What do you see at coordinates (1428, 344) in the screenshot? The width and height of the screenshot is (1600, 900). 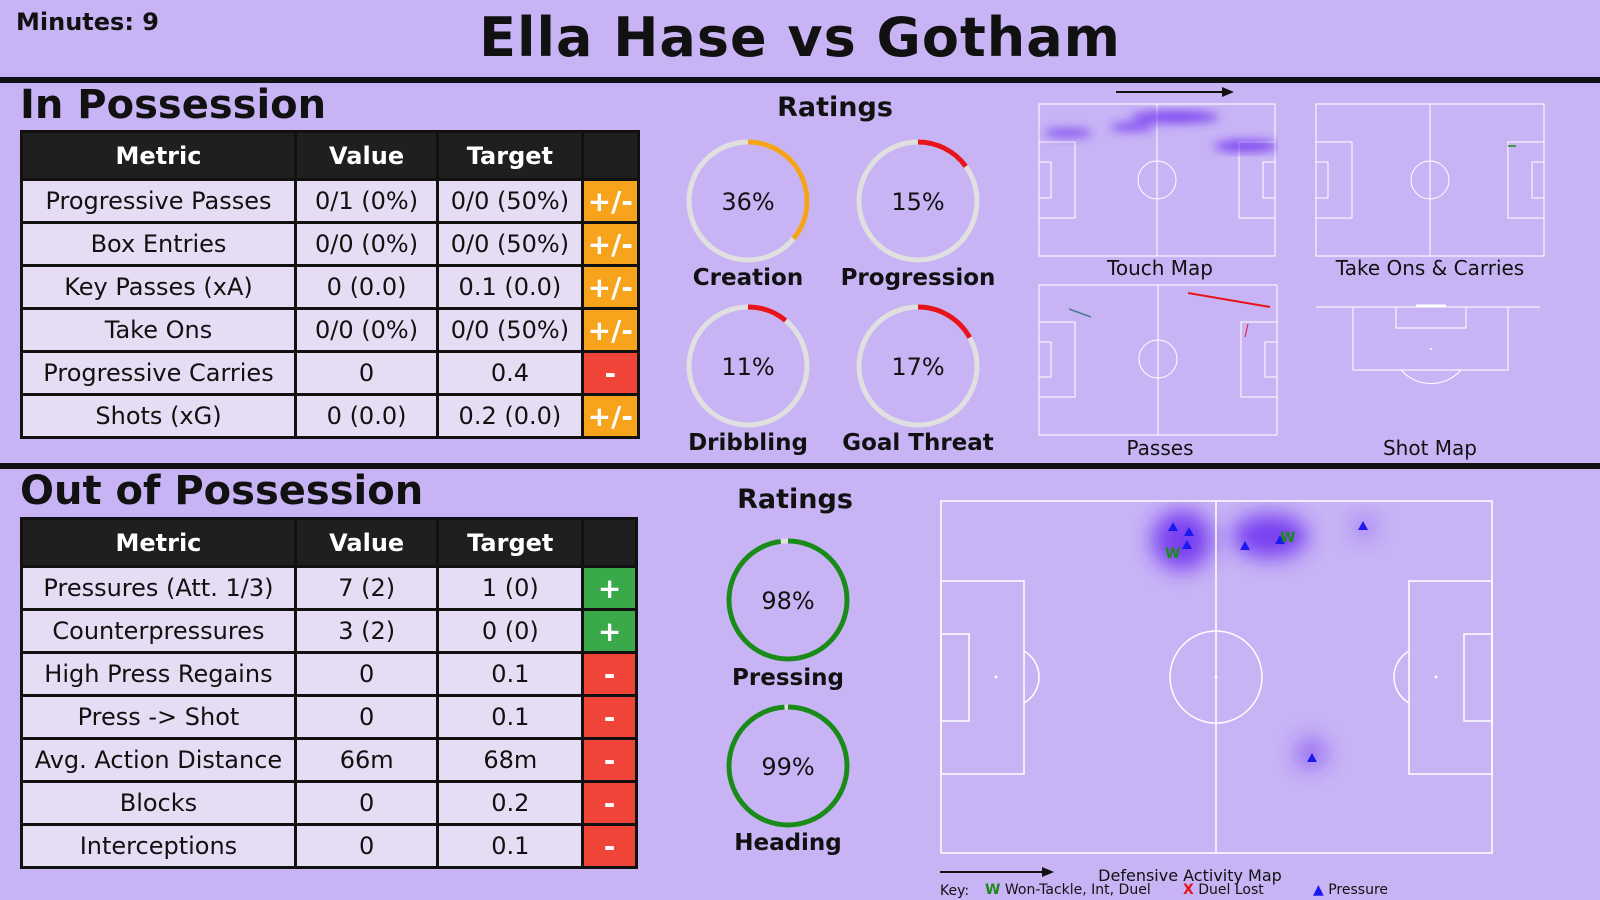 I see `shot-map` at bounding box center [1428, 344].